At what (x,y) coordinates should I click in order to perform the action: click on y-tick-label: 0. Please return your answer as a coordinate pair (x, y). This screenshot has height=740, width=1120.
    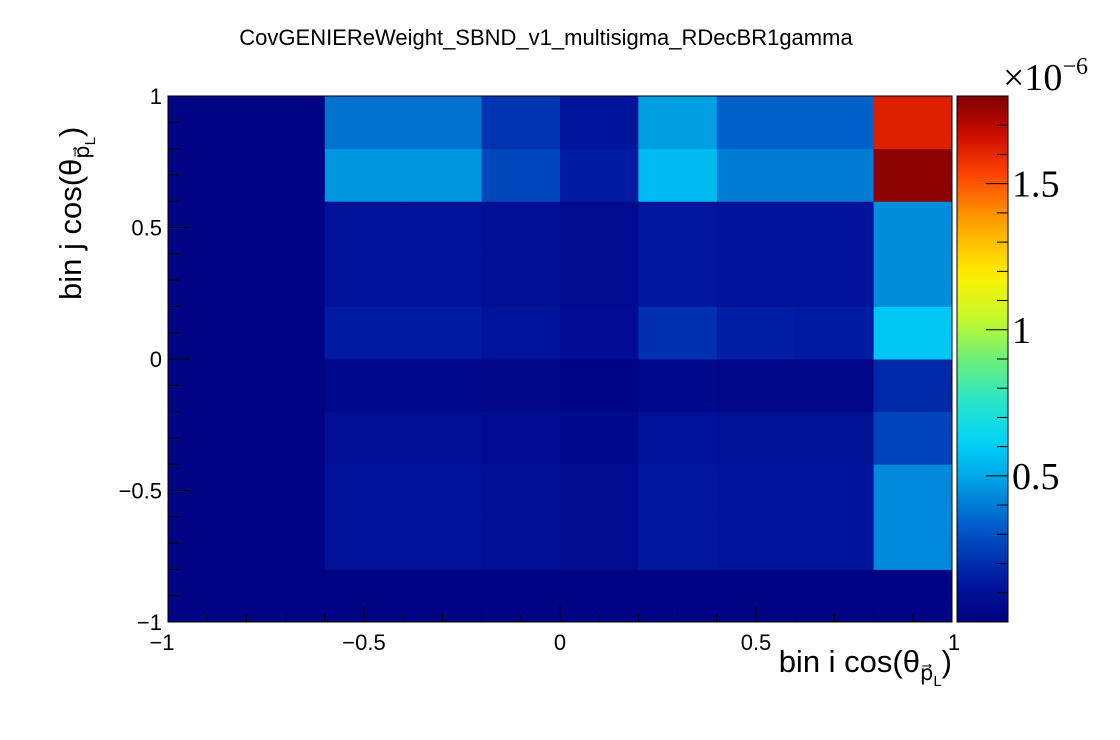
    Looking at the image, I should click on (156, 359).